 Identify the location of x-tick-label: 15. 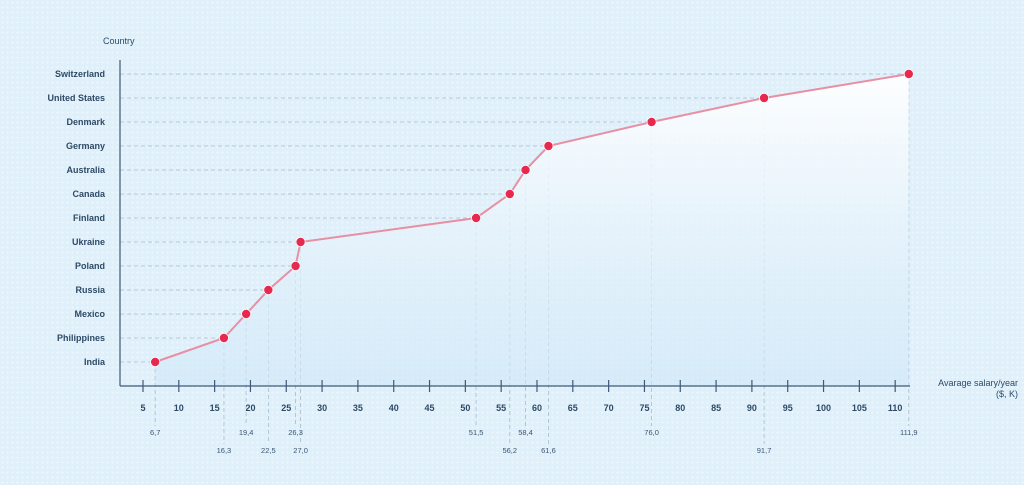
(215, 408).